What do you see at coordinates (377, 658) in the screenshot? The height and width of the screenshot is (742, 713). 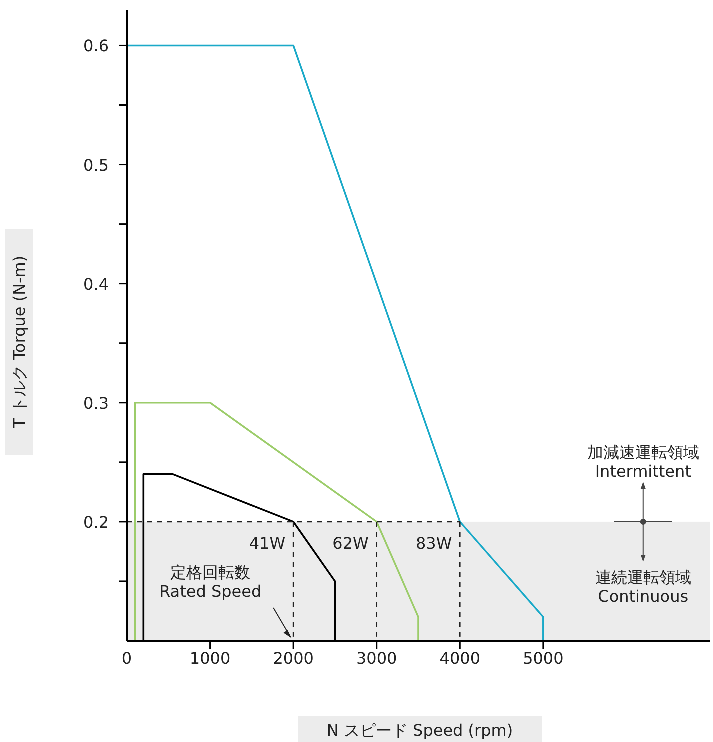 I see `x-tick-label: 3000` at bounding box center [377, 658].